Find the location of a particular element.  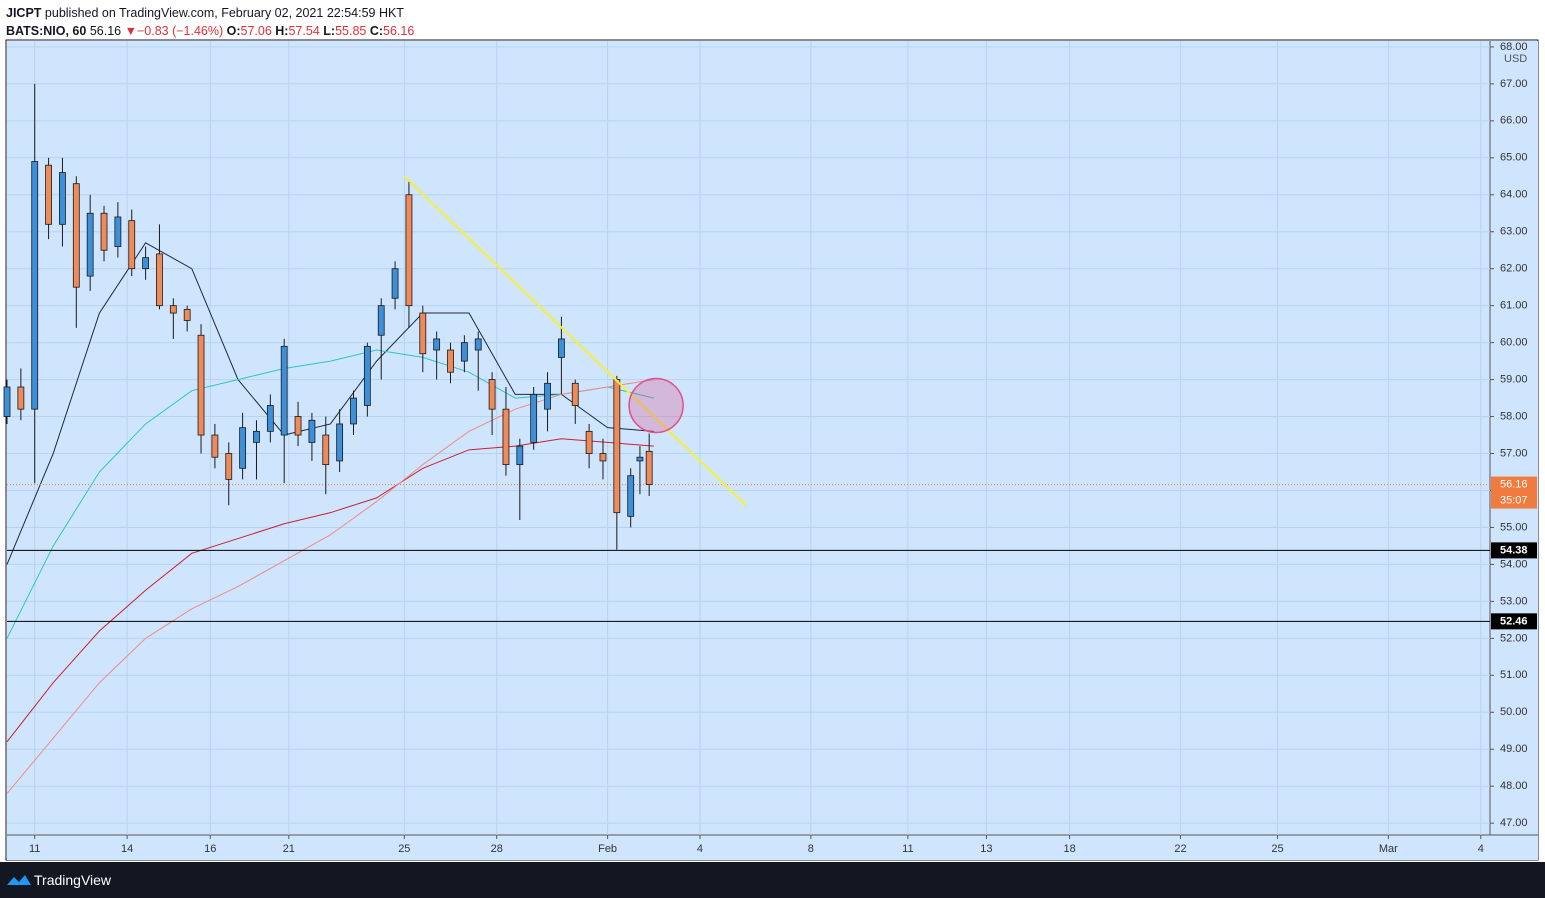

brand: TradingView is located at coordinates (73, 880).